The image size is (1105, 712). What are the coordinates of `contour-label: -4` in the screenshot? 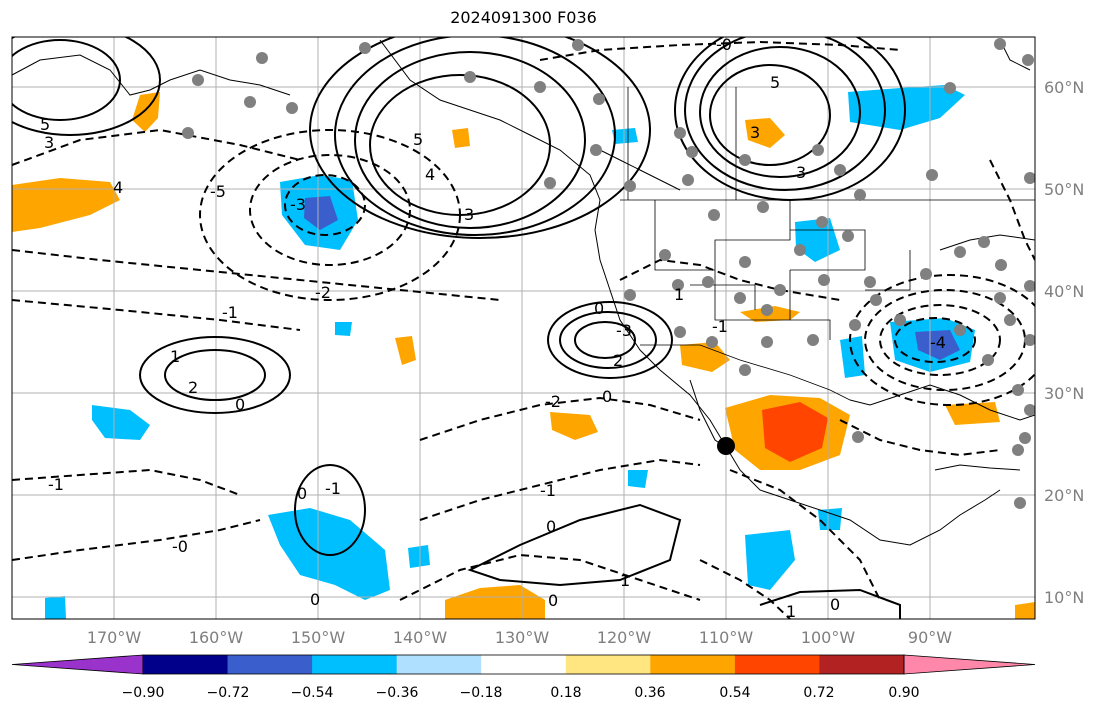 It's located at (938, 342).